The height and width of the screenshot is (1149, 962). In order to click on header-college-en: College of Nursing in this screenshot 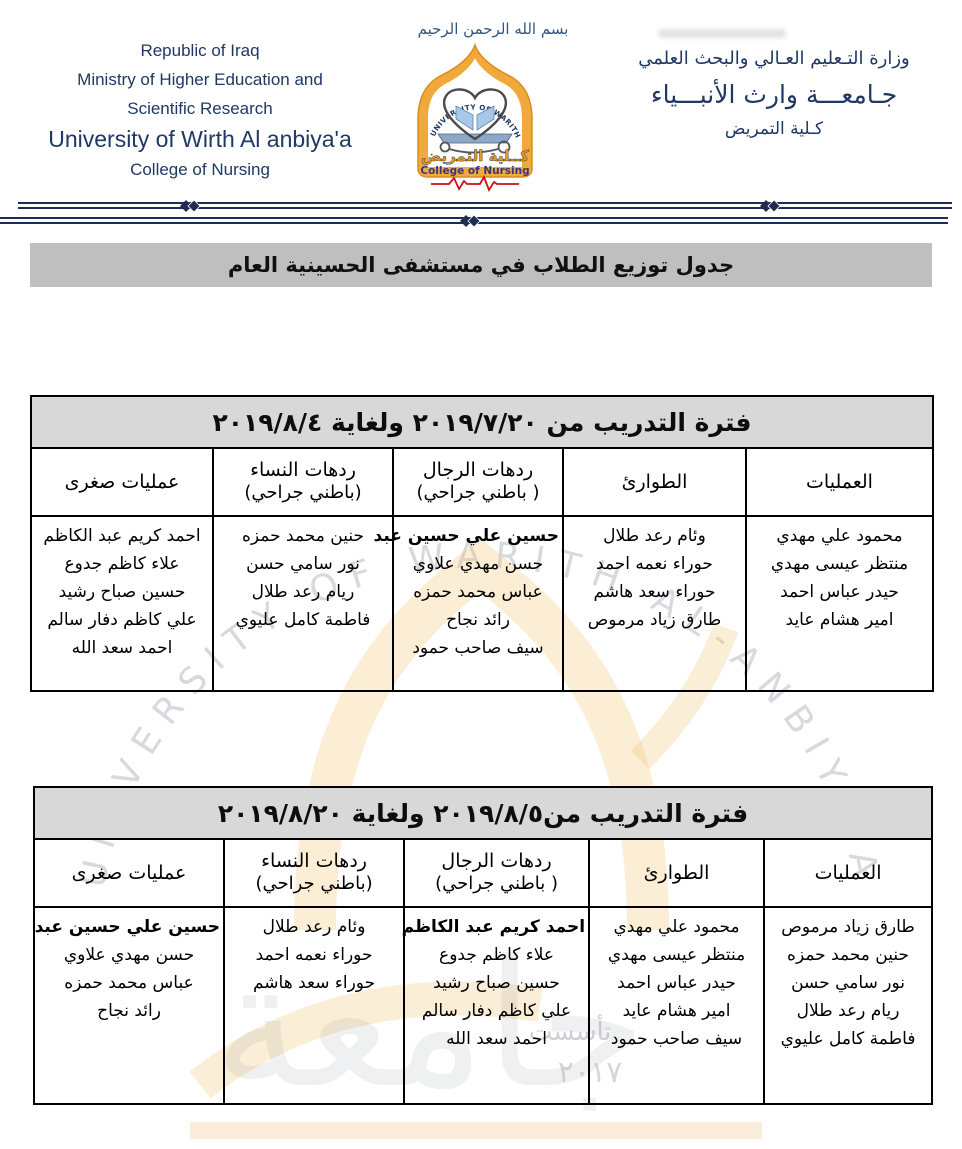, I will do `click(200, 169)`.